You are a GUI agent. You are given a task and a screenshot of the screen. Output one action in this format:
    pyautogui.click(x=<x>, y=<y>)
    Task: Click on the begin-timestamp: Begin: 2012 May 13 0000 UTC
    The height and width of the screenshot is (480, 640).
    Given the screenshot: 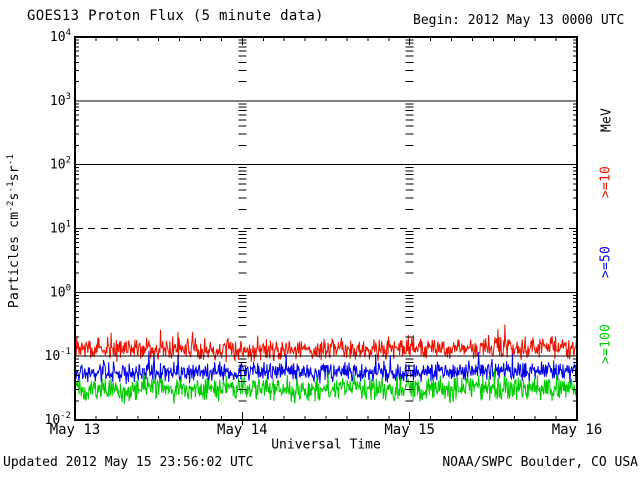 What is the action you would take?
    pyautogui.click(x=519, y=20)
    